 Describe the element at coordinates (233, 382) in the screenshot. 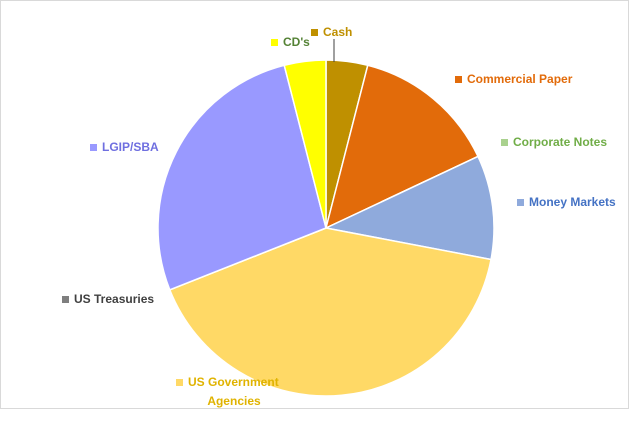

I see `data-label-line: US Government` at that location.